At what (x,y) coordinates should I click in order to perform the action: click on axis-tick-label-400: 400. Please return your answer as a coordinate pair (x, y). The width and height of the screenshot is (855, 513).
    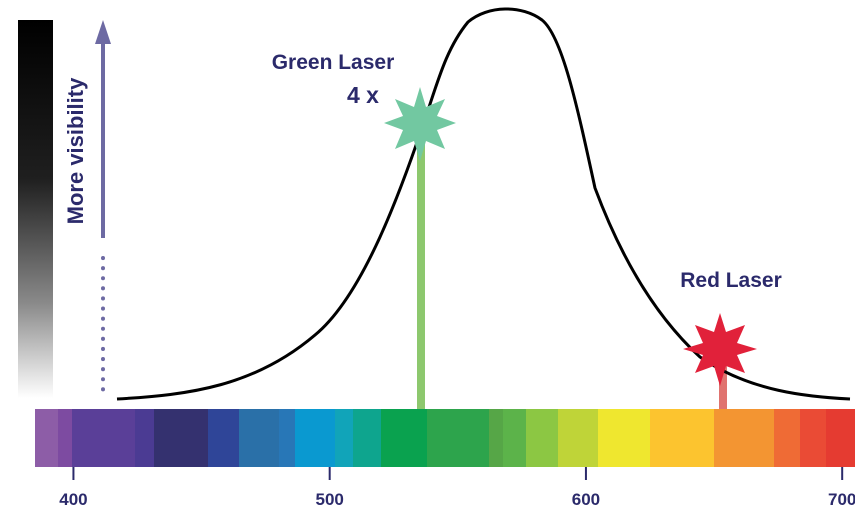
    Looking at the image, I should click on (73, 499).